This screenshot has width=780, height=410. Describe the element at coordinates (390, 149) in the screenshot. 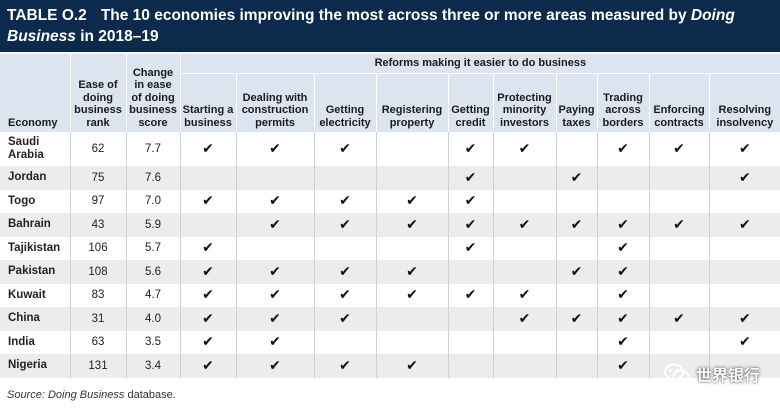

I see `table-row: Saudi Arabia 62 7.7 ✔ ✔ ✔ ✔ ✔ ✔ ✔ ✔` at that location.